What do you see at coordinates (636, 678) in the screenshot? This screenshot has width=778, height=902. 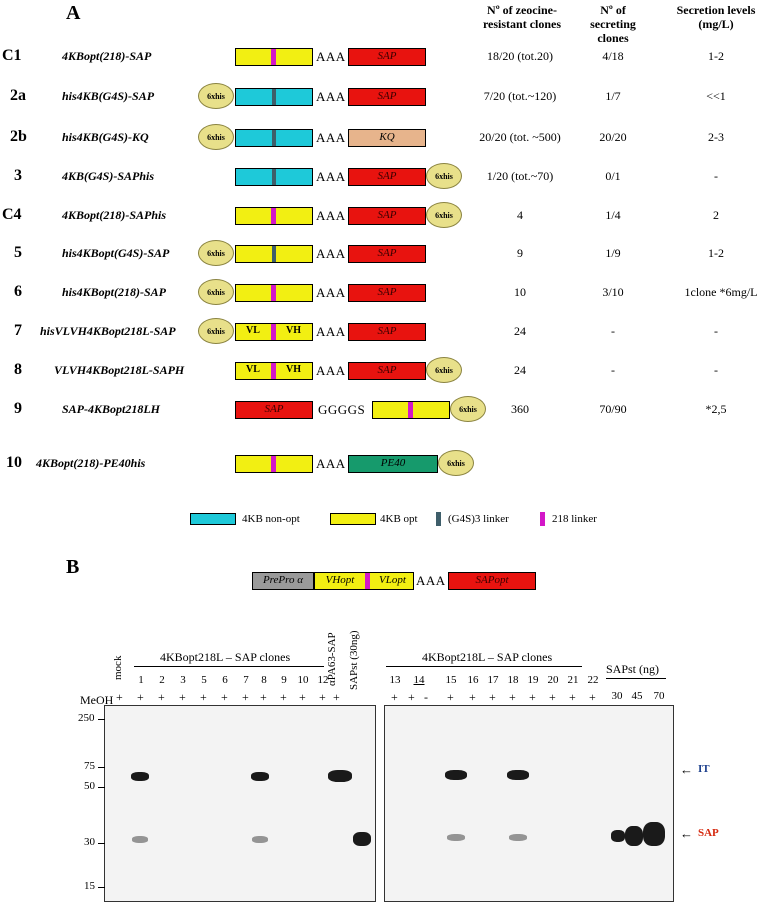 I see `sapst-ng-line` at bounding box center [636, 678].